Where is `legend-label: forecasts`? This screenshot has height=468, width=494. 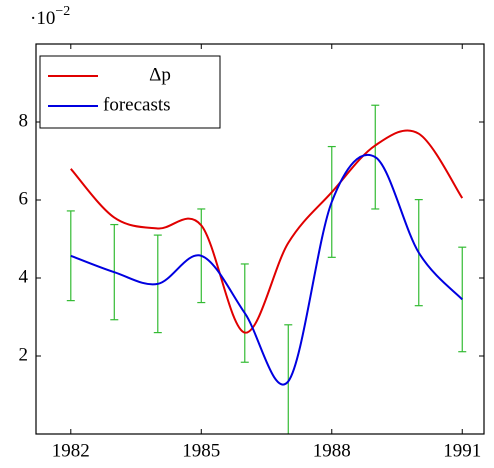 legend-label: forecasts is located at coordinates (137, 104).